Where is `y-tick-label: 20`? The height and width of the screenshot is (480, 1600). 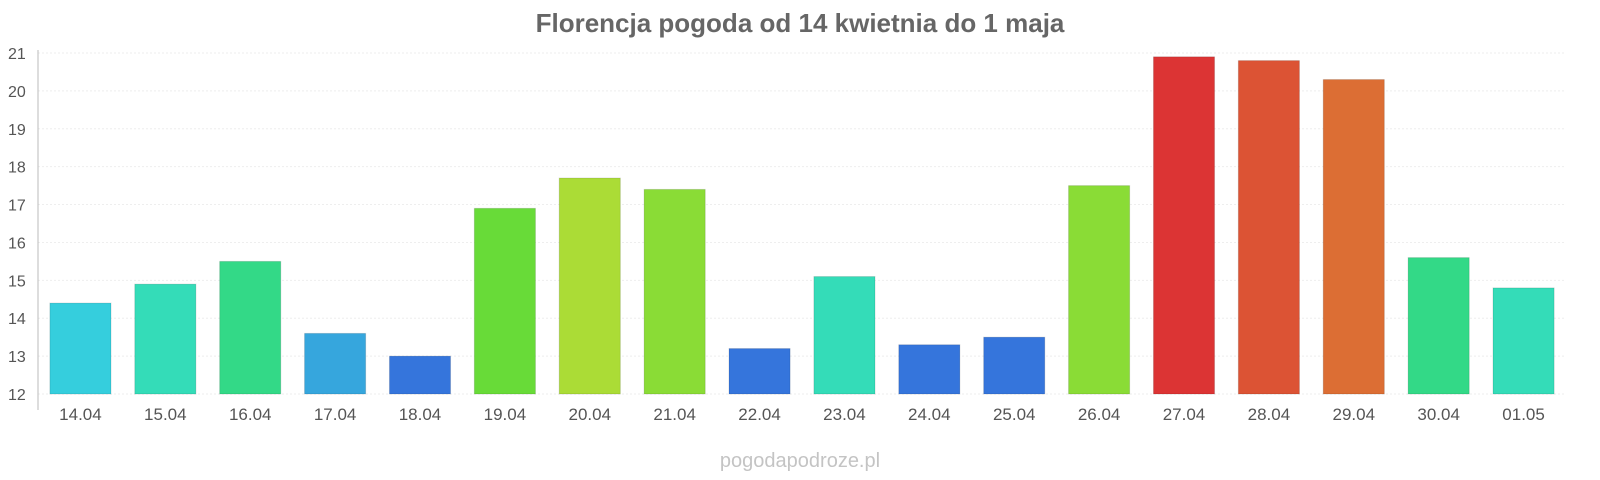
y-tick-label: 20 is located at coordinates (17, 92).